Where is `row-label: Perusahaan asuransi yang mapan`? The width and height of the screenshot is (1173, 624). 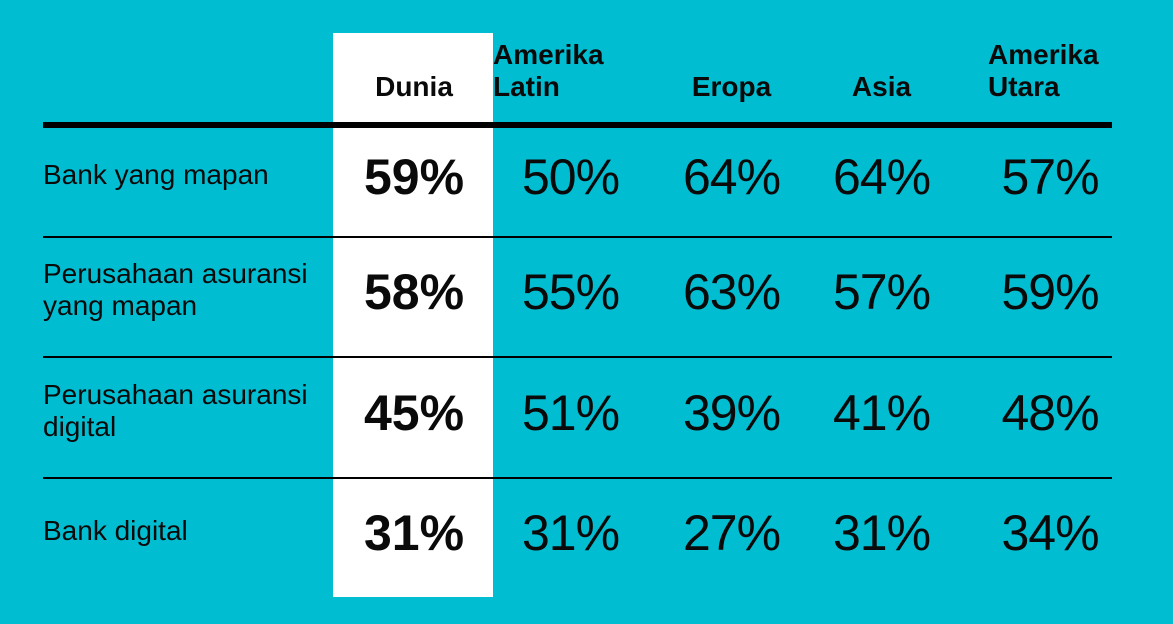 row-label: Perusahaan asuransi yang mapan is located at coordinates (175, 289).